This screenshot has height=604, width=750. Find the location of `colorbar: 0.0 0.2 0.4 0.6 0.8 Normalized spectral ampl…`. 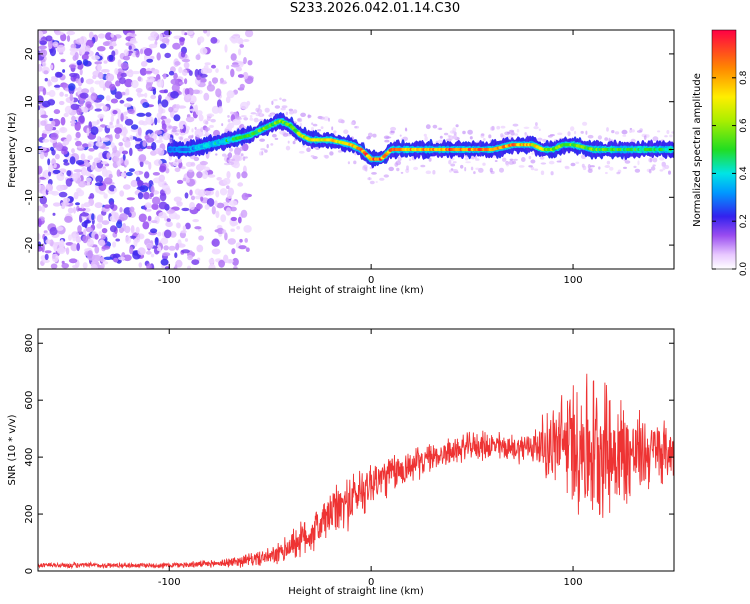

colorbar: 0.0 0.2 0.4 0.6 0.8 Normalized spectral ampl… is located at coordinates (720, 152).